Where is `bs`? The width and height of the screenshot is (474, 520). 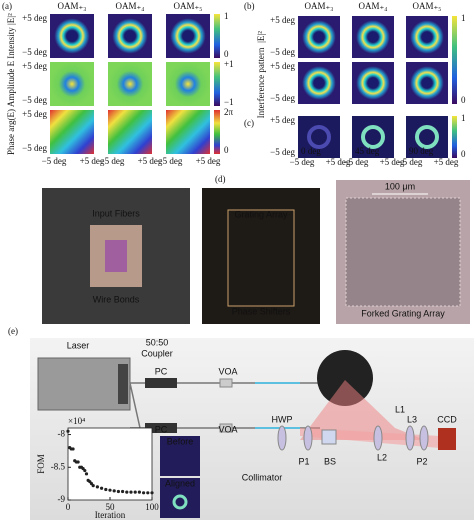
bs is located at coordinates (329, 437).